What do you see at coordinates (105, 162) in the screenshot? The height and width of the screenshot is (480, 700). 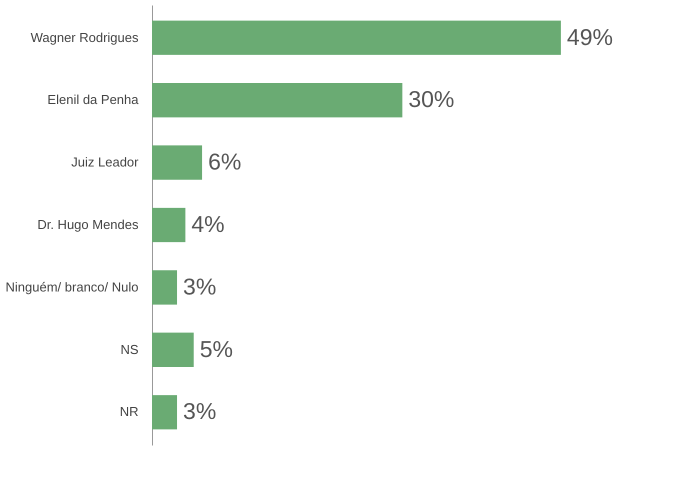 I see `y-tick-label: Juiz Leador` at bounding box center [105, 162].